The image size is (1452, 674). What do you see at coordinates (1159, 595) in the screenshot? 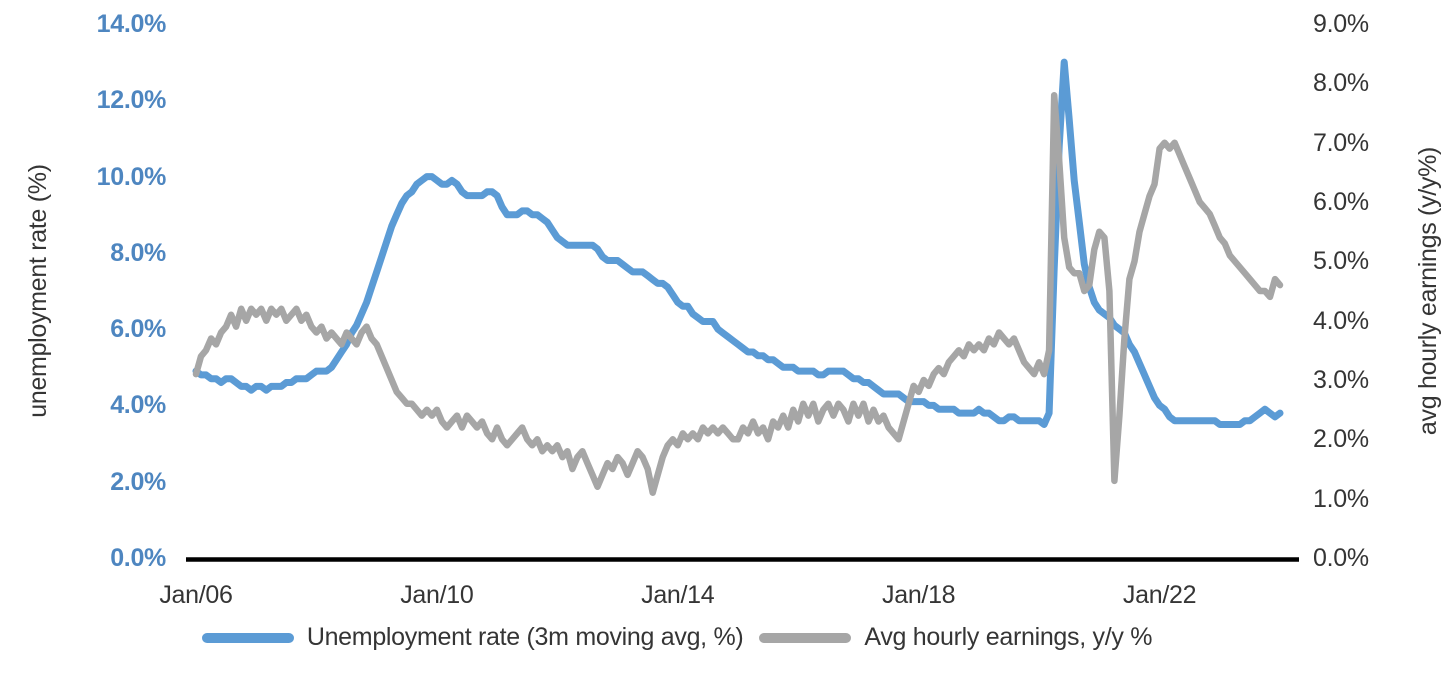
I see `x-axis-tick-label: Jan/22` at bounding box center [1159, 595].